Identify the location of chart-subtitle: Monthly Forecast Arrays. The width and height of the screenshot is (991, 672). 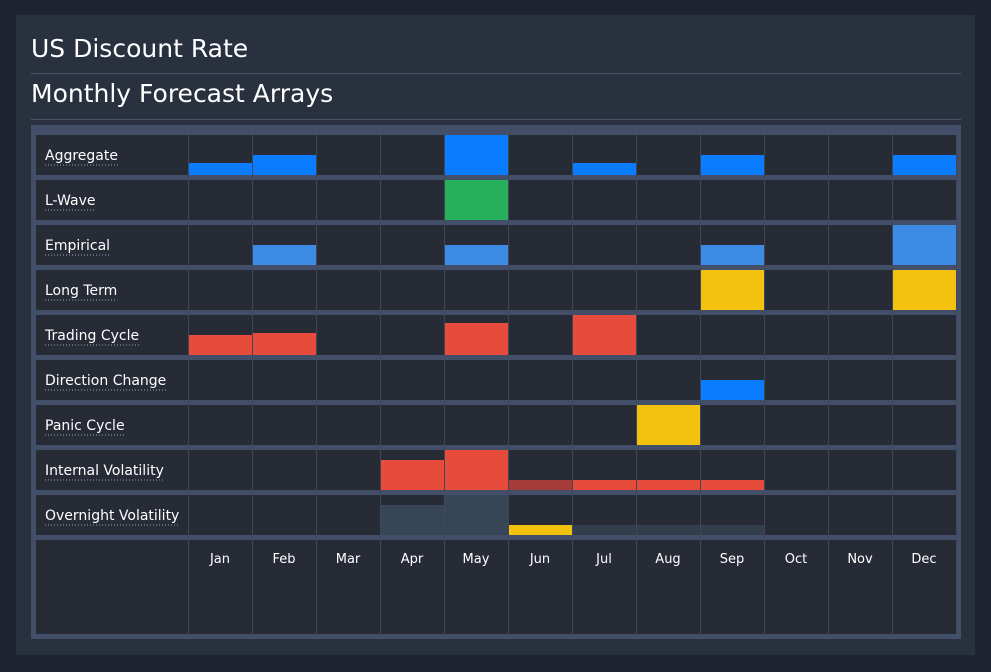
(182, 93).